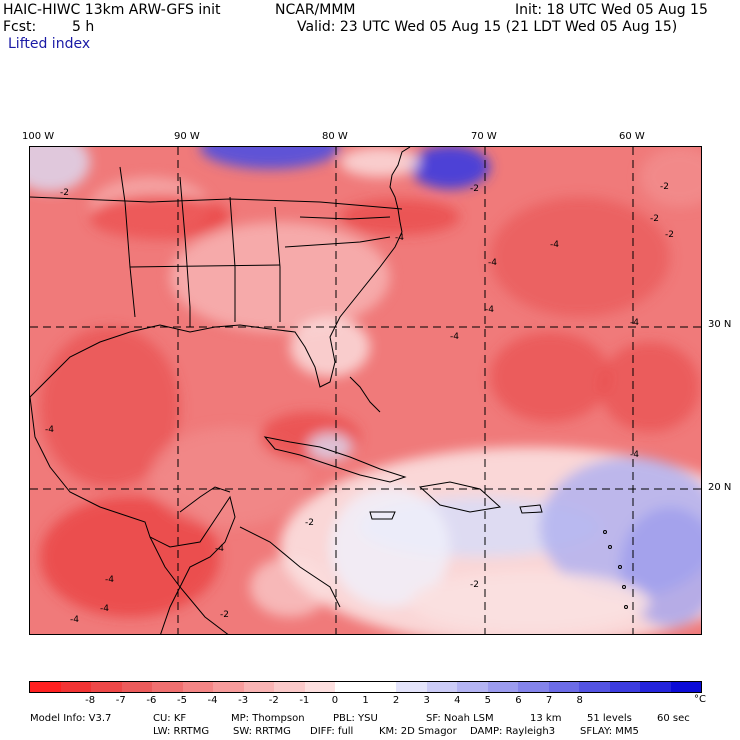 The height and width of the screenshot is (740, 740). Describe the element at coordinates (457, 700) in the screenshot. I see `colorbar-tick-label: 4` at that location.